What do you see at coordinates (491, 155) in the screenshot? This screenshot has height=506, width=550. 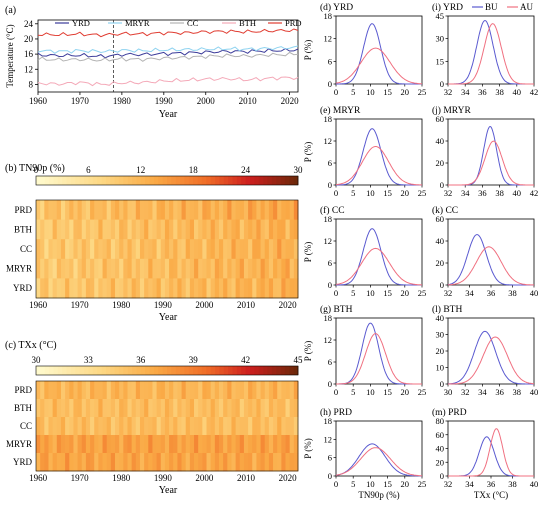 I see `density-curve-j-bu` at bounding box center [491, 155].